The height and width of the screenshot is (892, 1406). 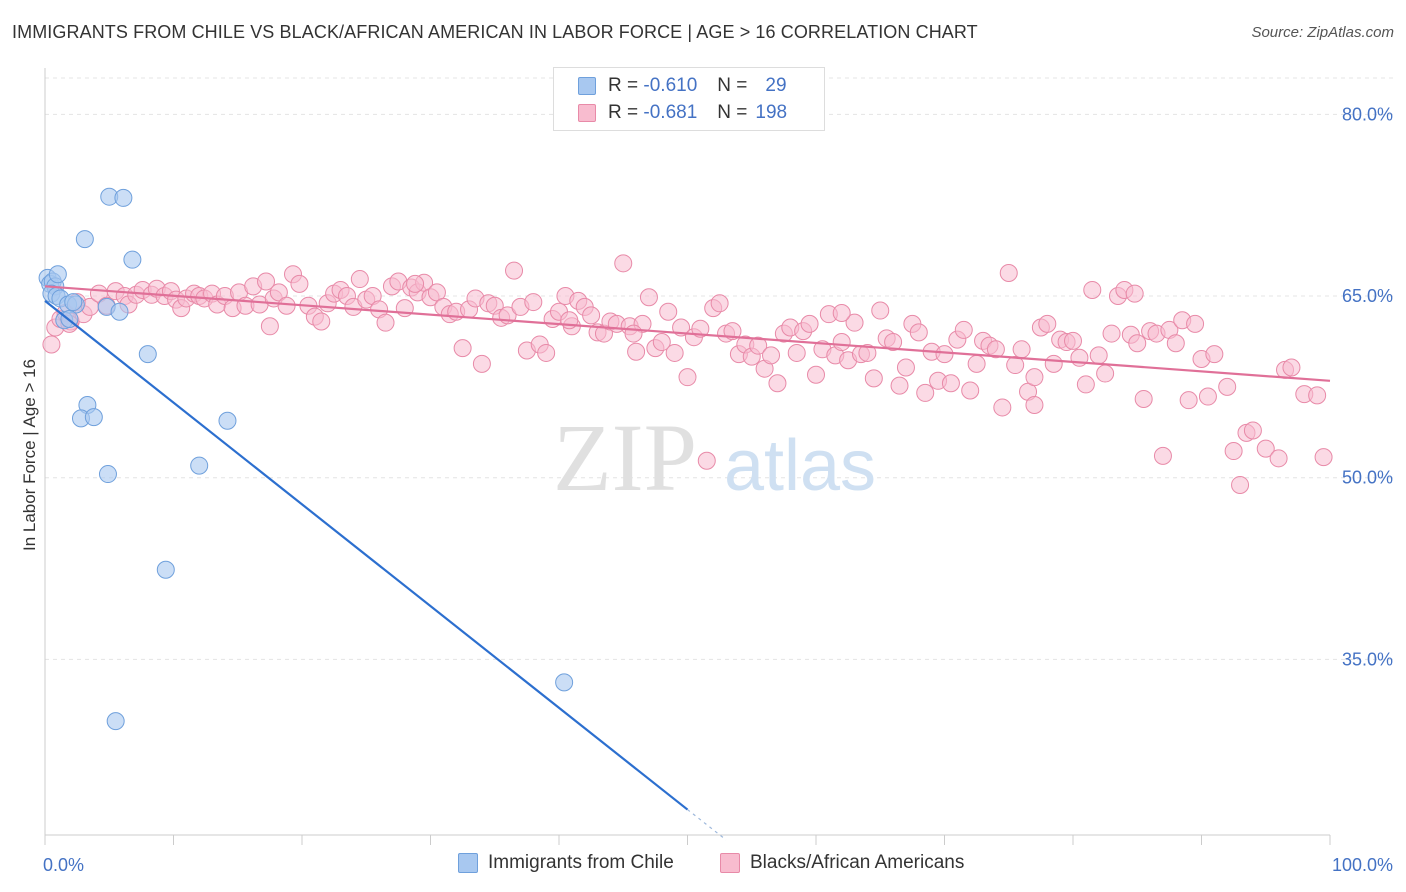 I want to click on legend-swatch-black, so click(x=730, y=863).